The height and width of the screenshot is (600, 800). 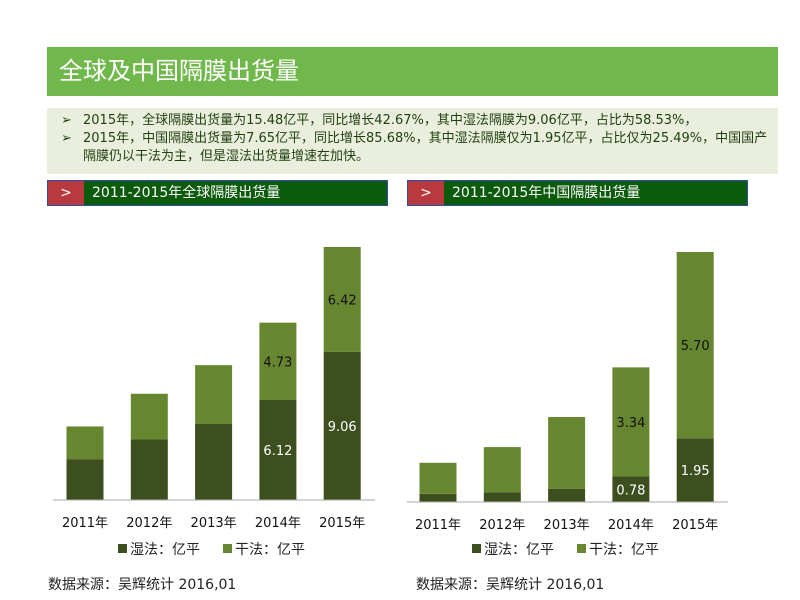 What do you see at coordinates (412, 71) in the screenshot?
I see `page-title: 全球及中国隔膜出货量` at bounding box center [412, 71].